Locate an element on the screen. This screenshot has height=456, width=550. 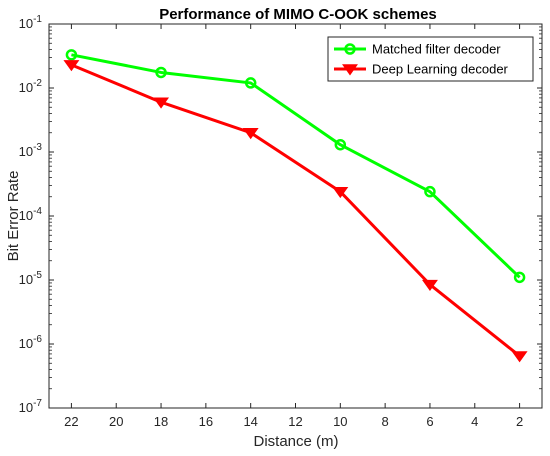
legend-label: Deep Learning decoder is located at coordinates (440, 69).